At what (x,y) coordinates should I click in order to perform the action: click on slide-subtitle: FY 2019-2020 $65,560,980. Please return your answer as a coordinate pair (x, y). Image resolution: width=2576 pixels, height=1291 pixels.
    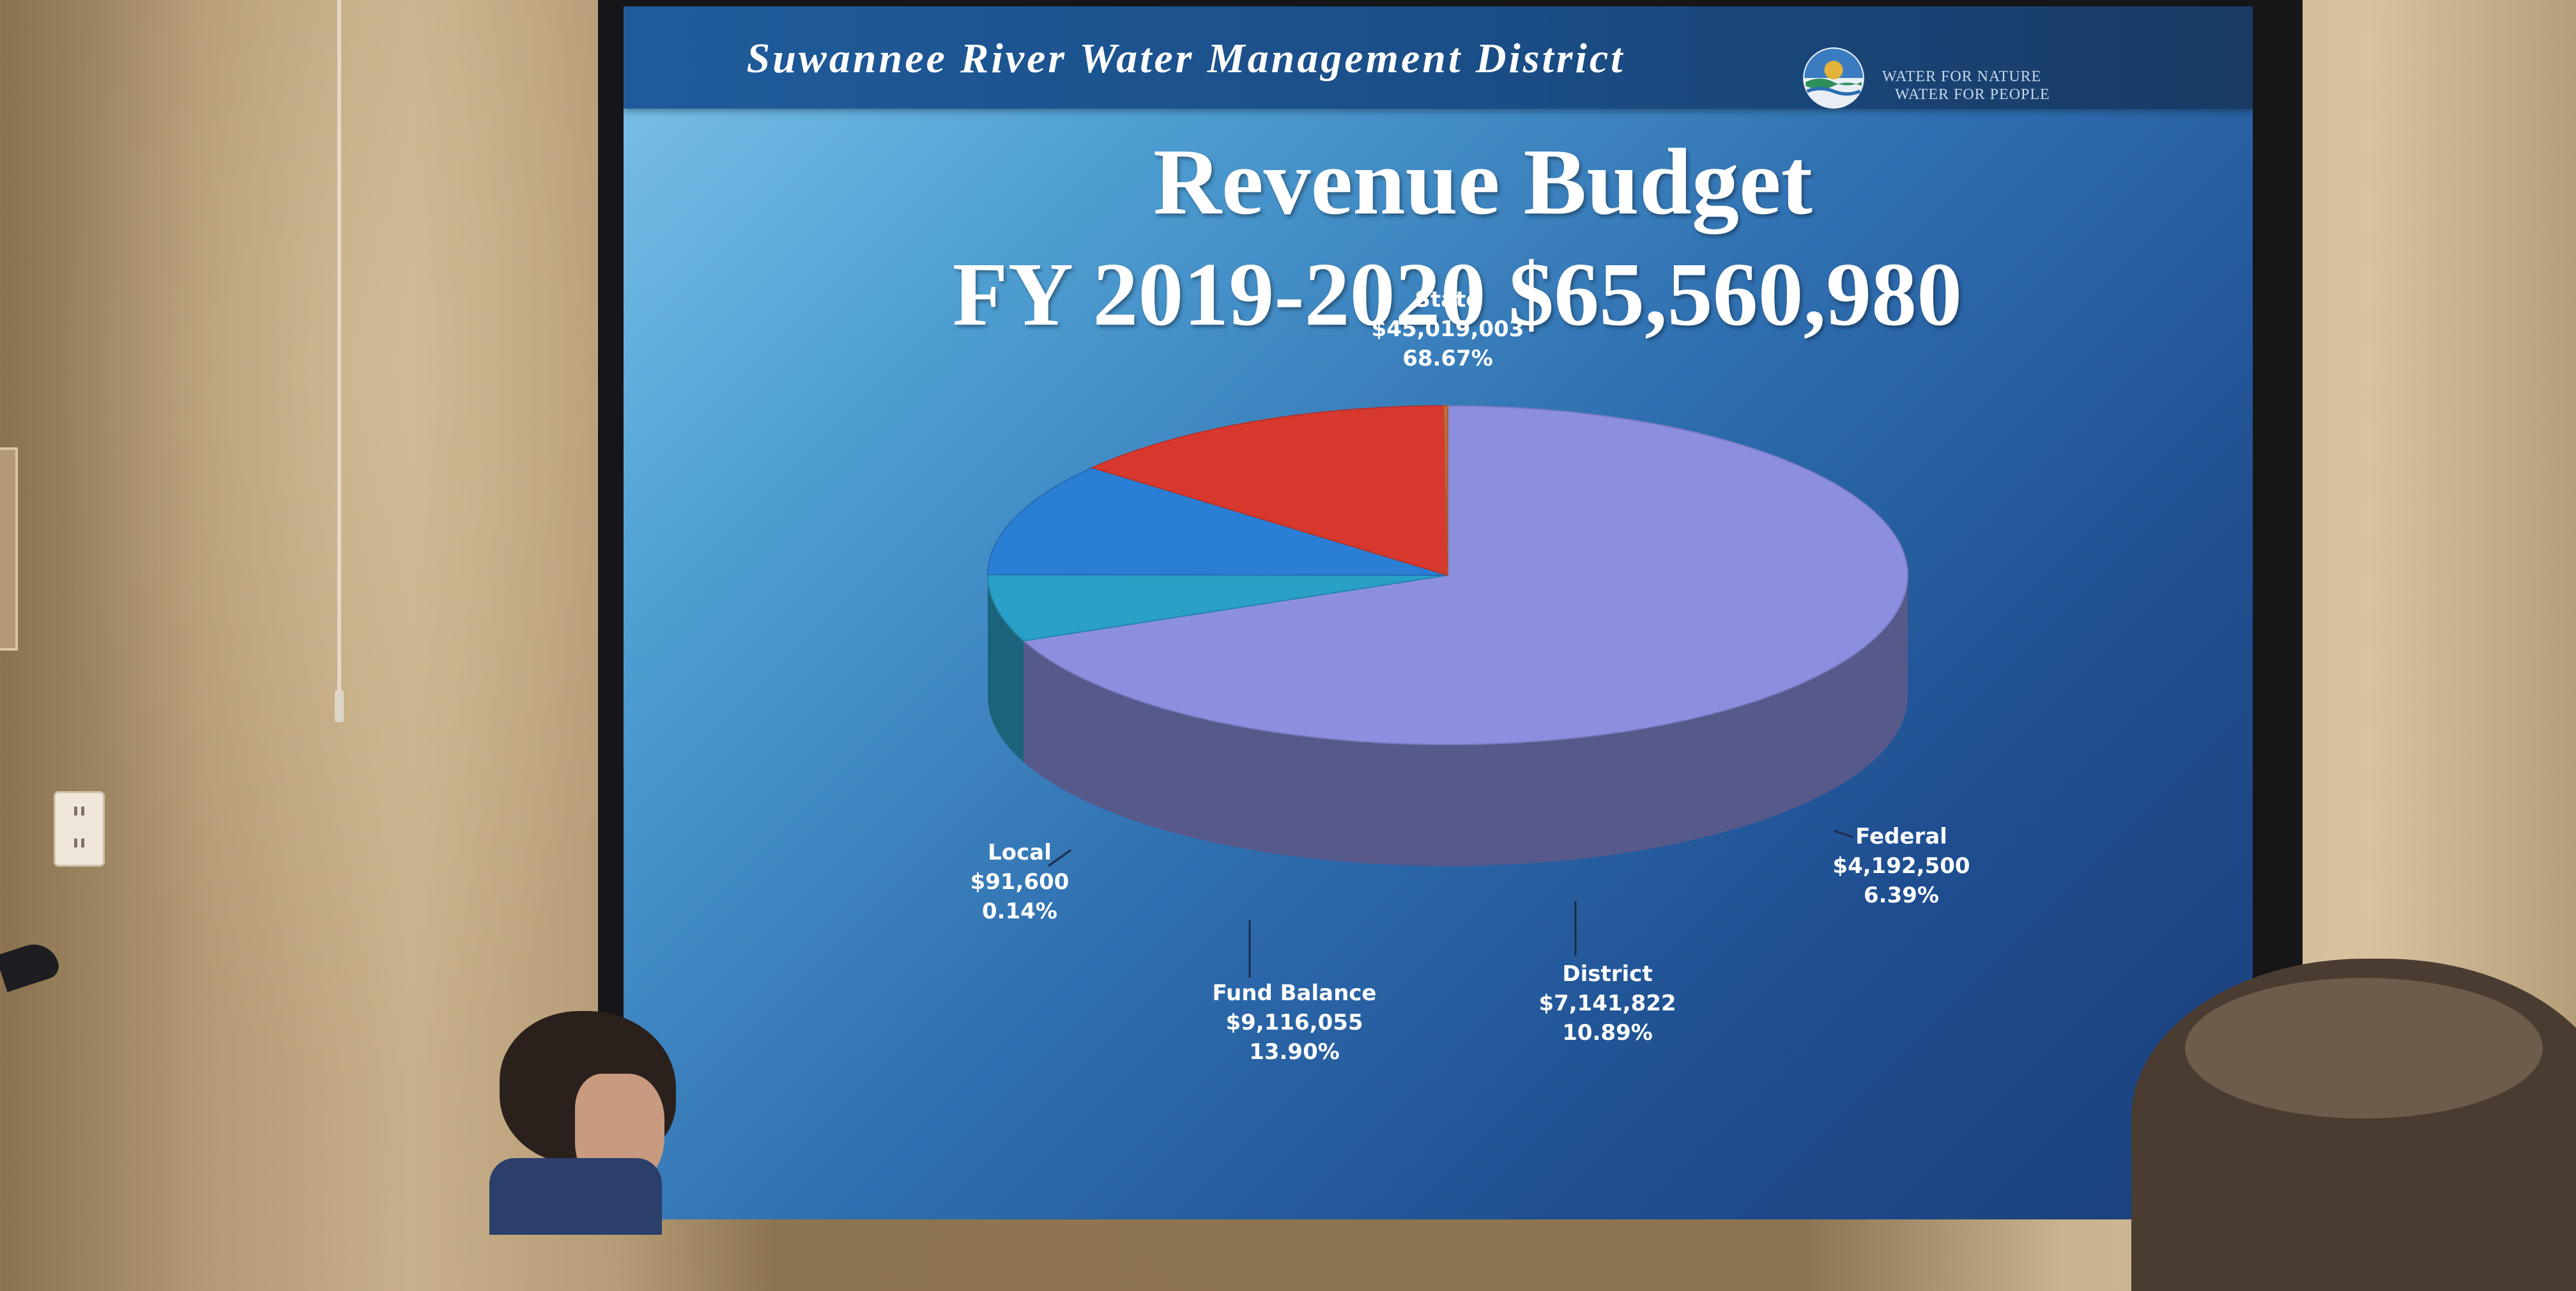
    Looking at the image, I should click on (1457, 294).